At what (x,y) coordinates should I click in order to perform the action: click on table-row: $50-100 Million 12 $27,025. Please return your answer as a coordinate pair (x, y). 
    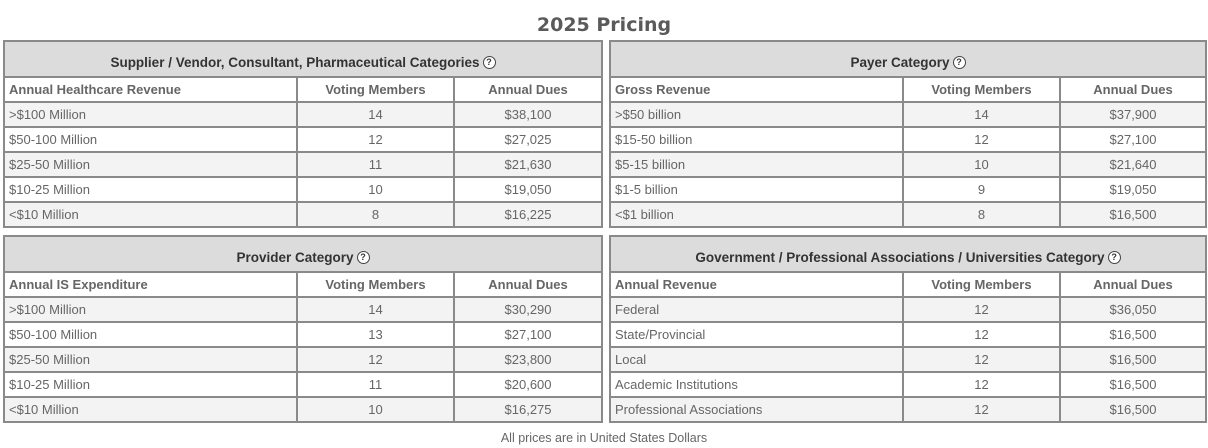
    Looking at the image, I should click on (303, 139).